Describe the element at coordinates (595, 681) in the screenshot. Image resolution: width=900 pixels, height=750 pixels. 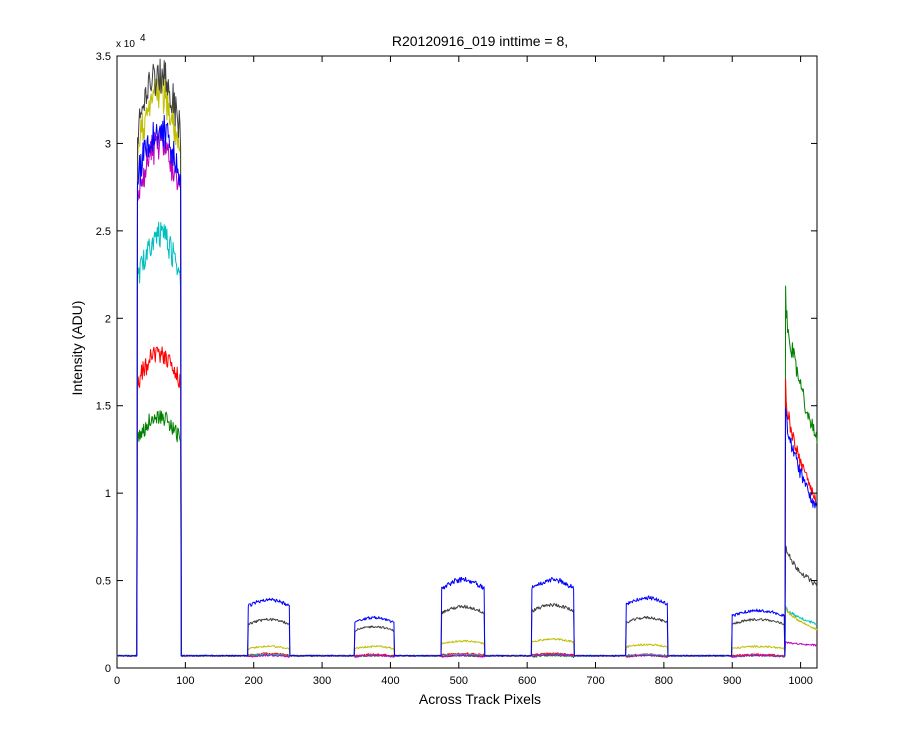
I see `x-tick-label: 700` at that location.